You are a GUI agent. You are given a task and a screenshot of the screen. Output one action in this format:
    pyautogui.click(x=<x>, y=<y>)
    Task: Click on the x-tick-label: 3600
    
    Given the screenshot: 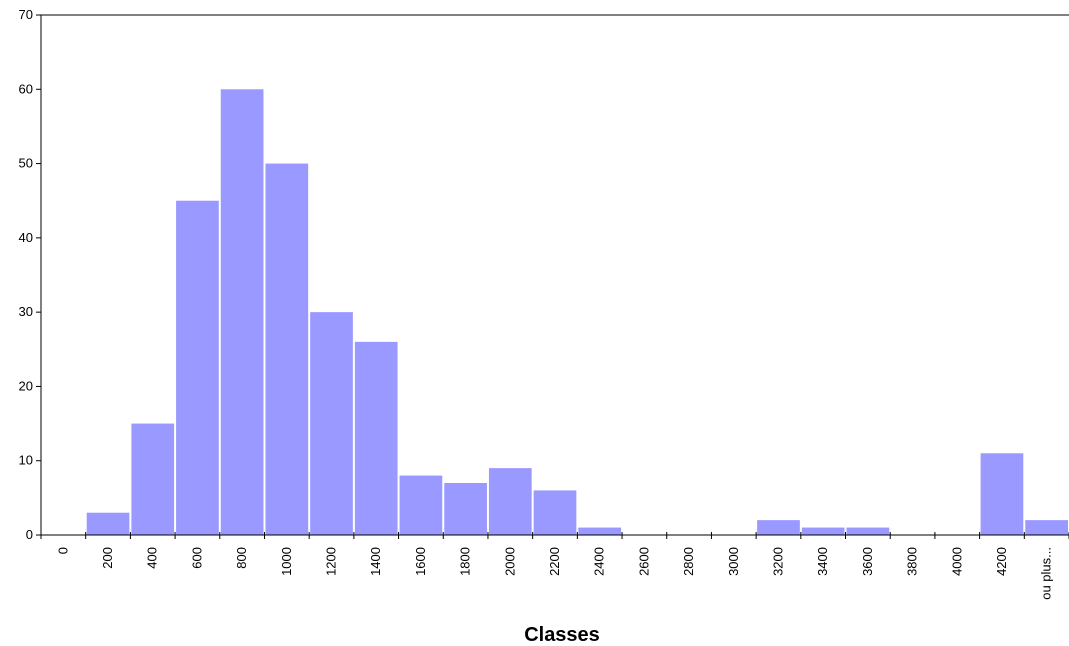 What is the action you would take?
    pyautogui.click(x=867, y=561)
    